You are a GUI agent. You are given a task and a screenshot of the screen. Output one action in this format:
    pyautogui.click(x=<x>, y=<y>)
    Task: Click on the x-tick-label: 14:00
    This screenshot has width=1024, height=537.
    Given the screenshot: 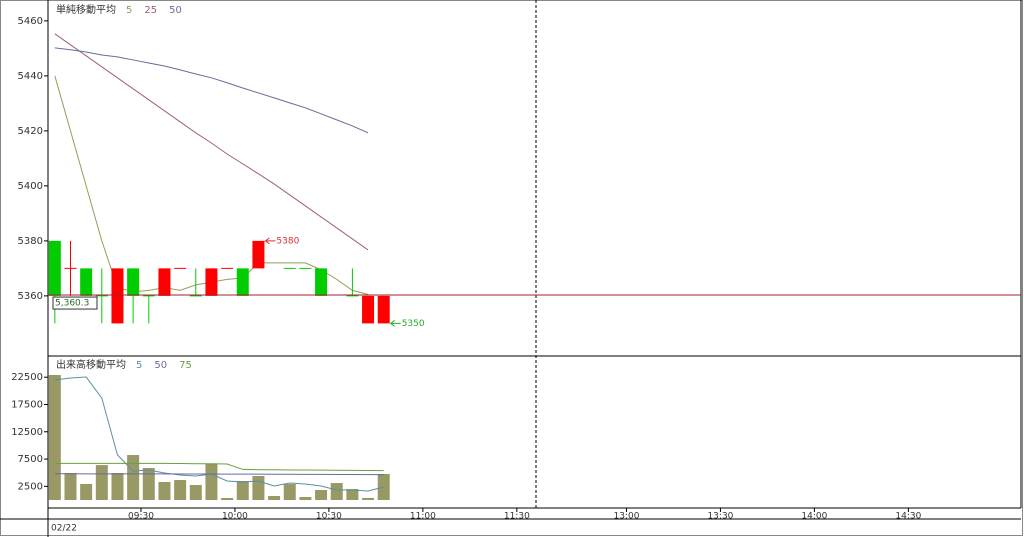 What is the action you would take?
    pyautogui.click(x=814, y=517)
    